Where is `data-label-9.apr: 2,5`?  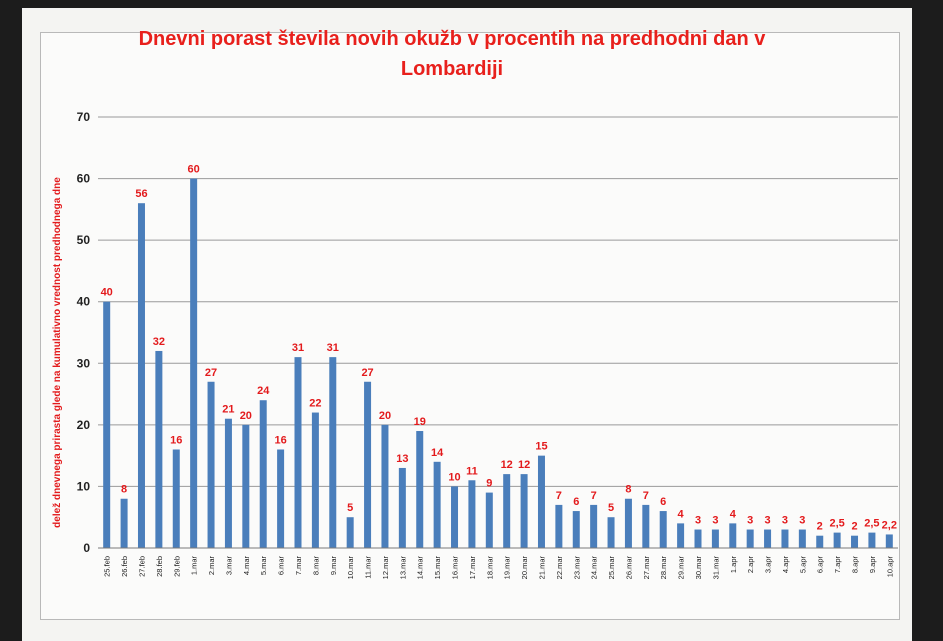 data-label-9.apr: 2,5 is located at coordinates (871, 524).